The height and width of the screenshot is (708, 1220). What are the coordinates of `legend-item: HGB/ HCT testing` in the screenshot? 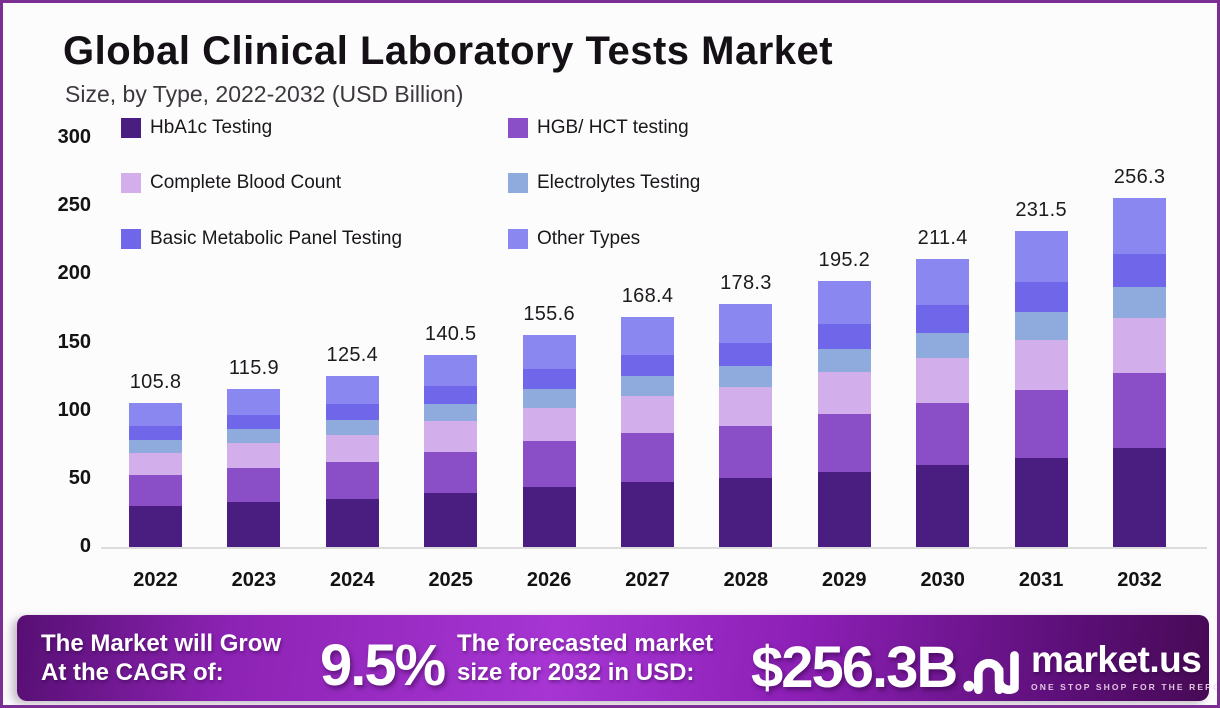 It's located at (598, 128).